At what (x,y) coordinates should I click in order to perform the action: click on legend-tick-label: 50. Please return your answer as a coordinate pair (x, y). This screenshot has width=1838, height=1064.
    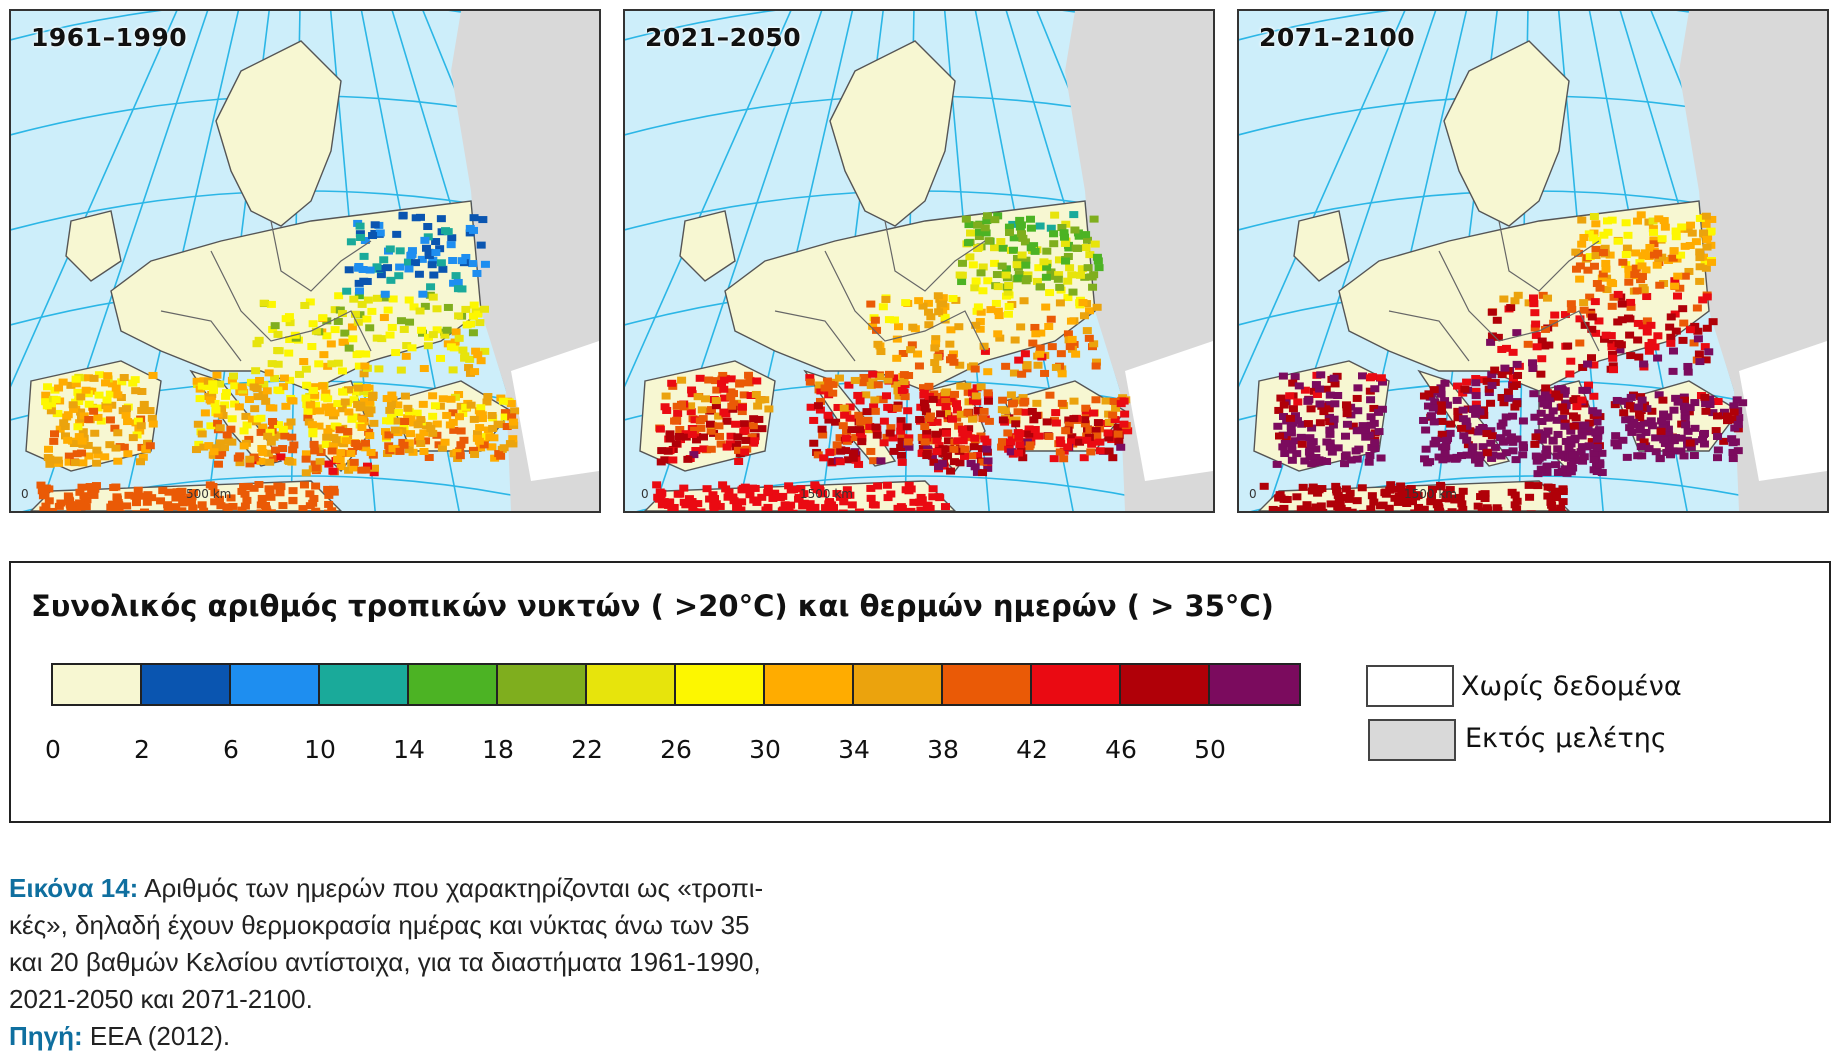
    Looking at the image, I should click on (1210, 749).